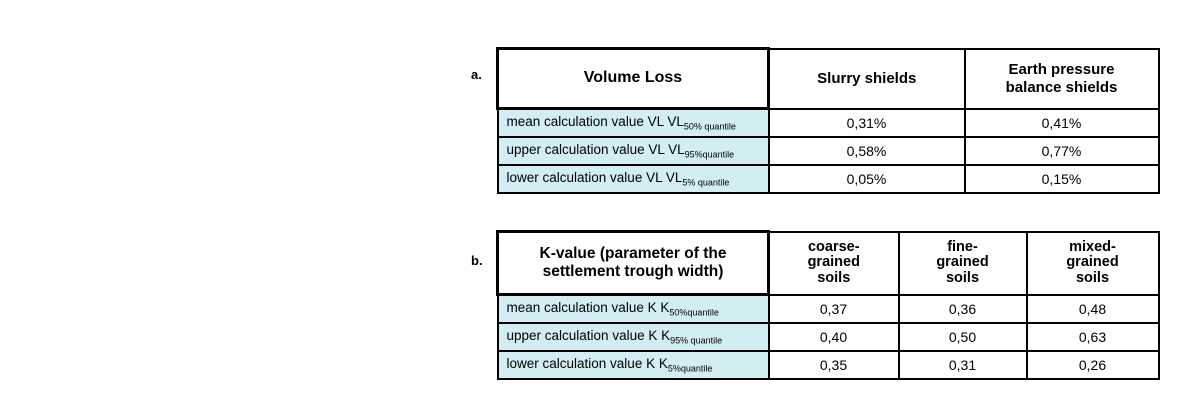 This screenshot has width=1200, height=406. What do you see at coordinates (962, 308) in the screenshot?
I see `value-cell: 0,36` at bounding box center [962, 308].